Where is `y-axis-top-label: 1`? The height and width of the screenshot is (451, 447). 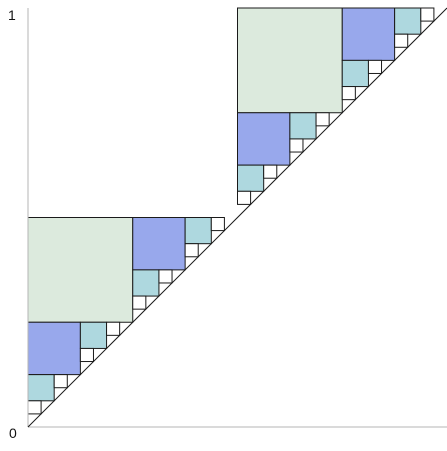
y-axis-top-label: 1 is located at coordinates (12, 15).